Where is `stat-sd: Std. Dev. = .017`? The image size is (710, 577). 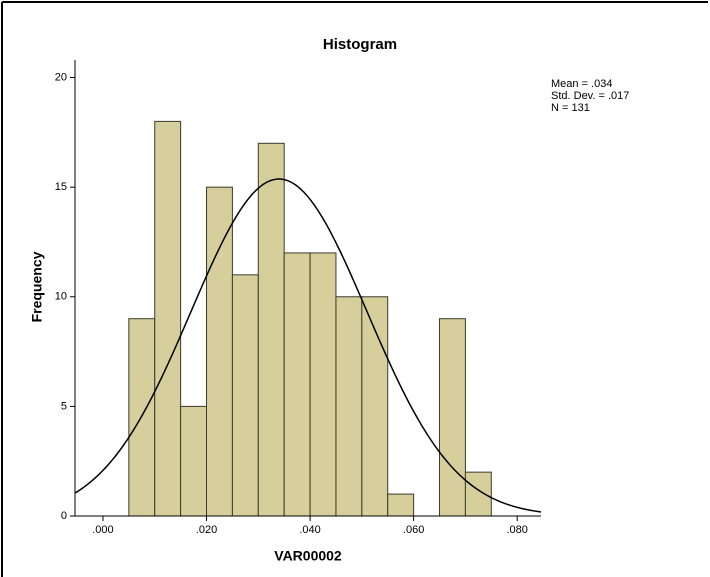
stat-sd: Std. Dev. = .017 is located at coordinates (590, 96).